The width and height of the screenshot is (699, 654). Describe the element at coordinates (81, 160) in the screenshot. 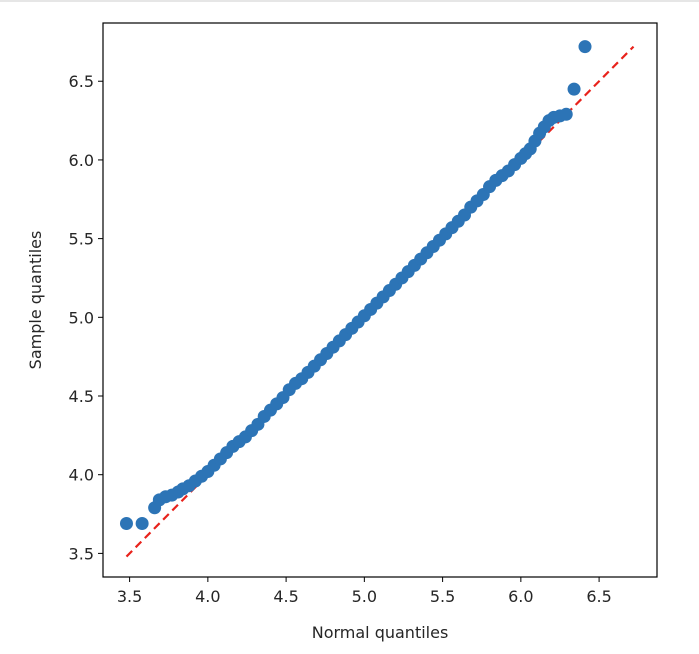

I see `y-tick-label: 6.0` at that location.